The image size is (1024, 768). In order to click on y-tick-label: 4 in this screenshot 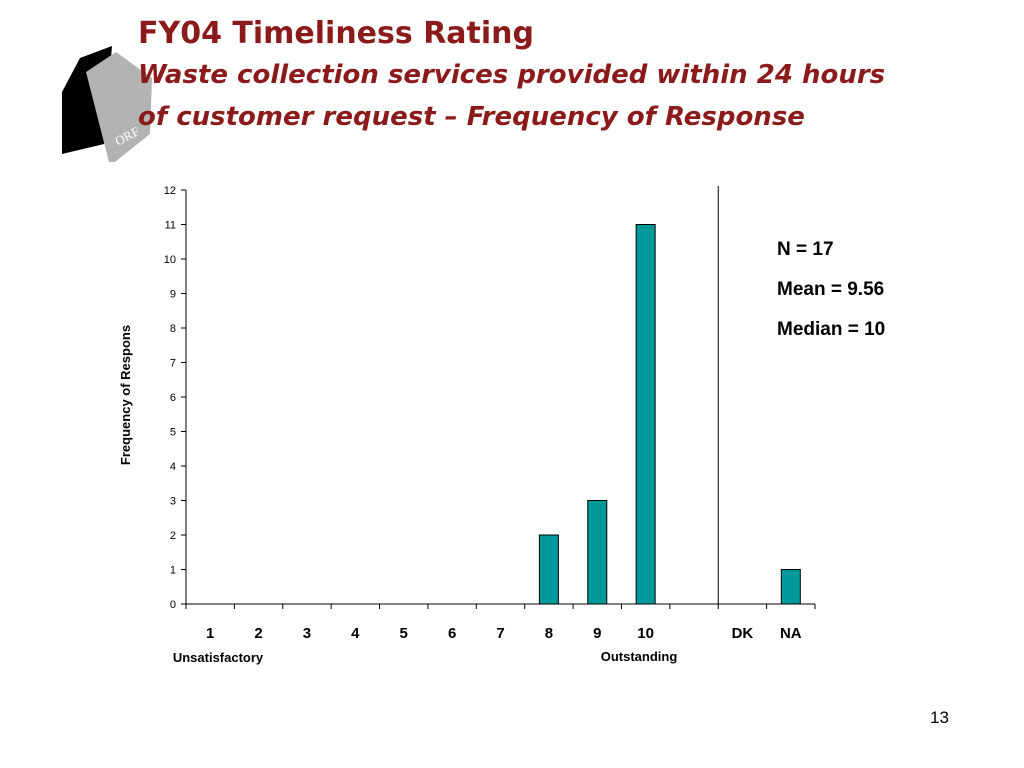, I will do `click(173, 467)`.